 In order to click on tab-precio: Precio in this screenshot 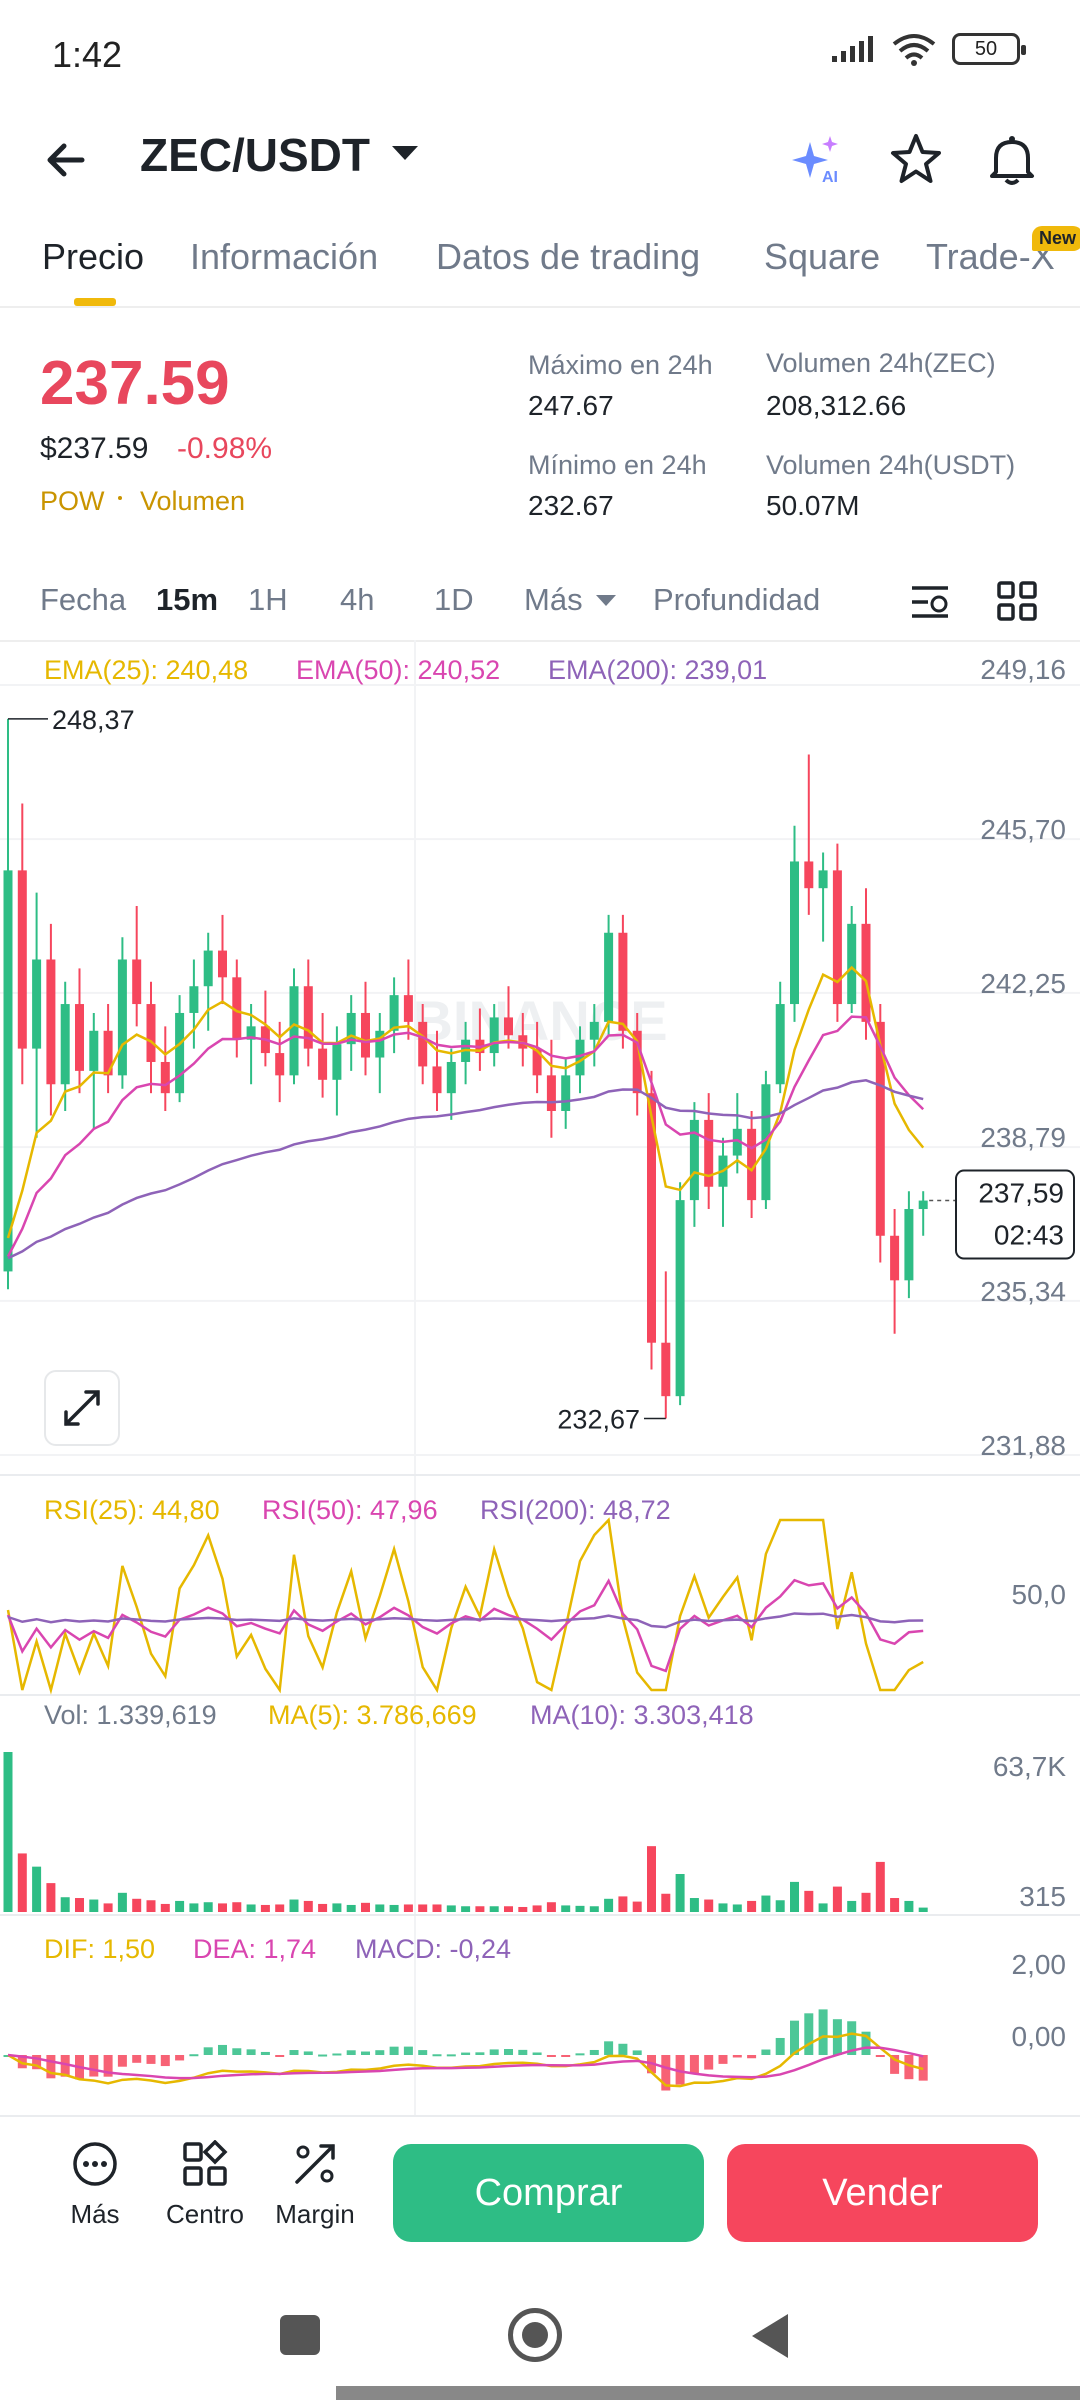, I will do `click(93, 256)`.